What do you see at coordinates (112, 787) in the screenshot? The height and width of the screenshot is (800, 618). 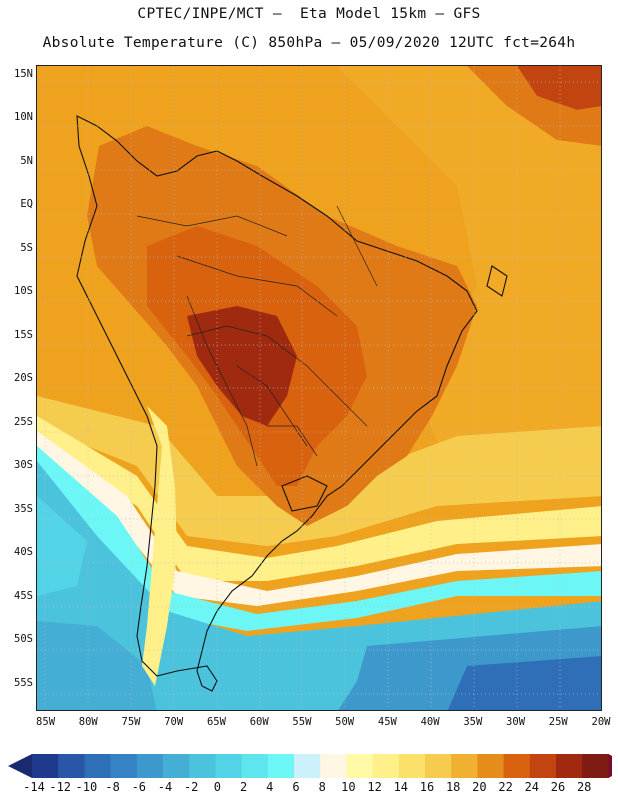 I see `colorbar-tick-label: -8` at bounding box center [112, 787].